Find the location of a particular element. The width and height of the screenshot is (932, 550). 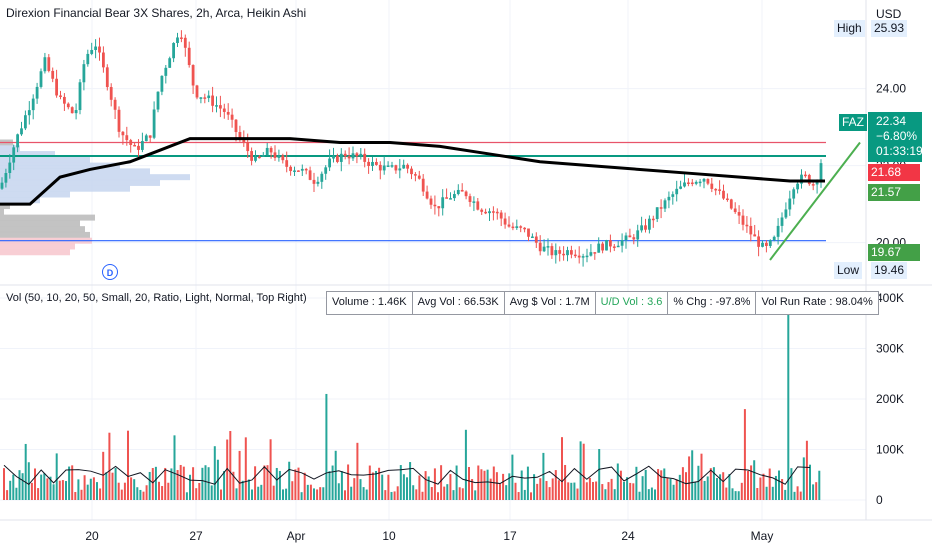

time-tick-label: 27 is located at coordinates (196, 536).